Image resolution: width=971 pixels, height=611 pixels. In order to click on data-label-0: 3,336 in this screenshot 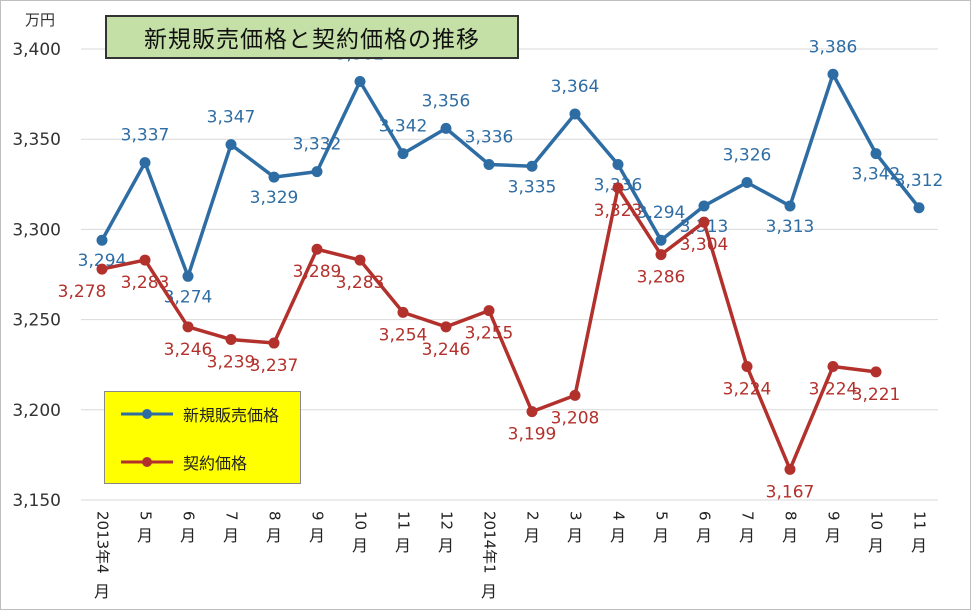, I will do `click(489, 137)`.